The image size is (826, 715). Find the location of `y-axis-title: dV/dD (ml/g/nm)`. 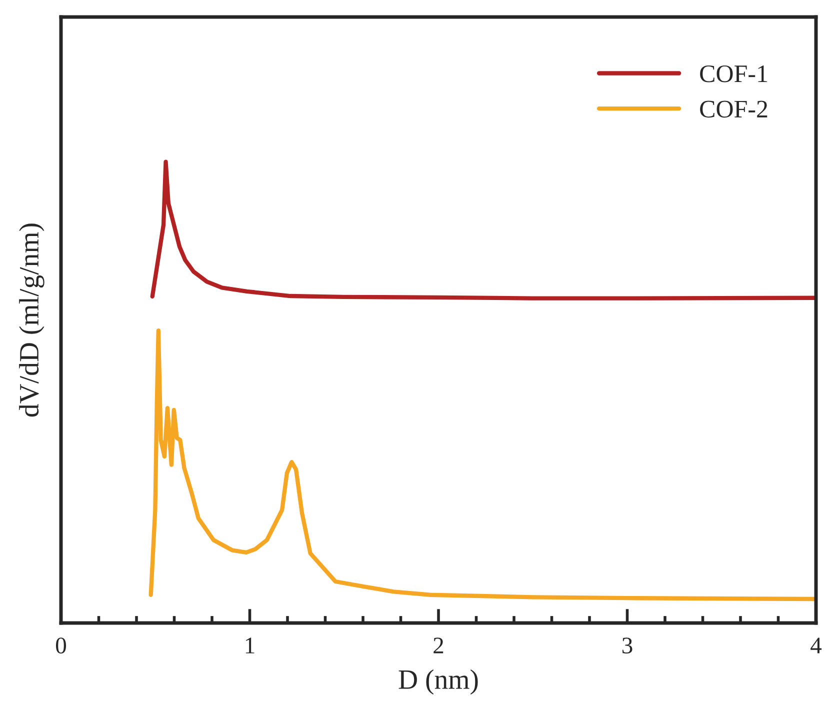

y-axis-title: dV/dD (ml/g/nm) is located at coordinates (31, 320).